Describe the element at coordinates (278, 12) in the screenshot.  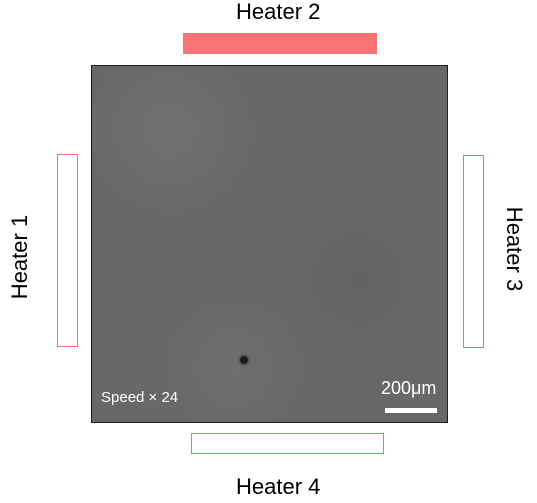
I see `heater-2-label: Heater 2` at that location.